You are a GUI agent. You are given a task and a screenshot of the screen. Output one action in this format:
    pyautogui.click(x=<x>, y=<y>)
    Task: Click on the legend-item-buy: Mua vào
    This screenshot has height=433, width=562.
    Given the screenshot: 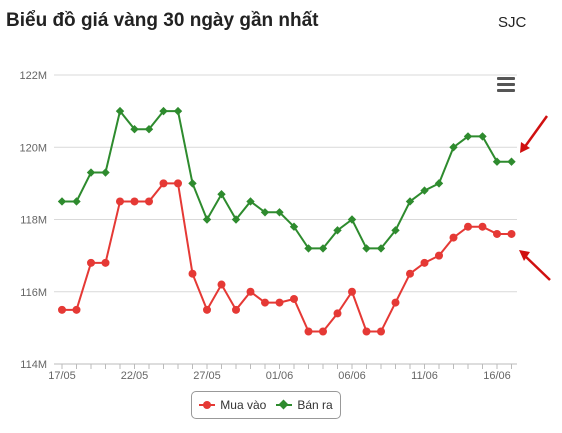 What is the action you would take?
    pyautogui.click(x=232, y=405)
    